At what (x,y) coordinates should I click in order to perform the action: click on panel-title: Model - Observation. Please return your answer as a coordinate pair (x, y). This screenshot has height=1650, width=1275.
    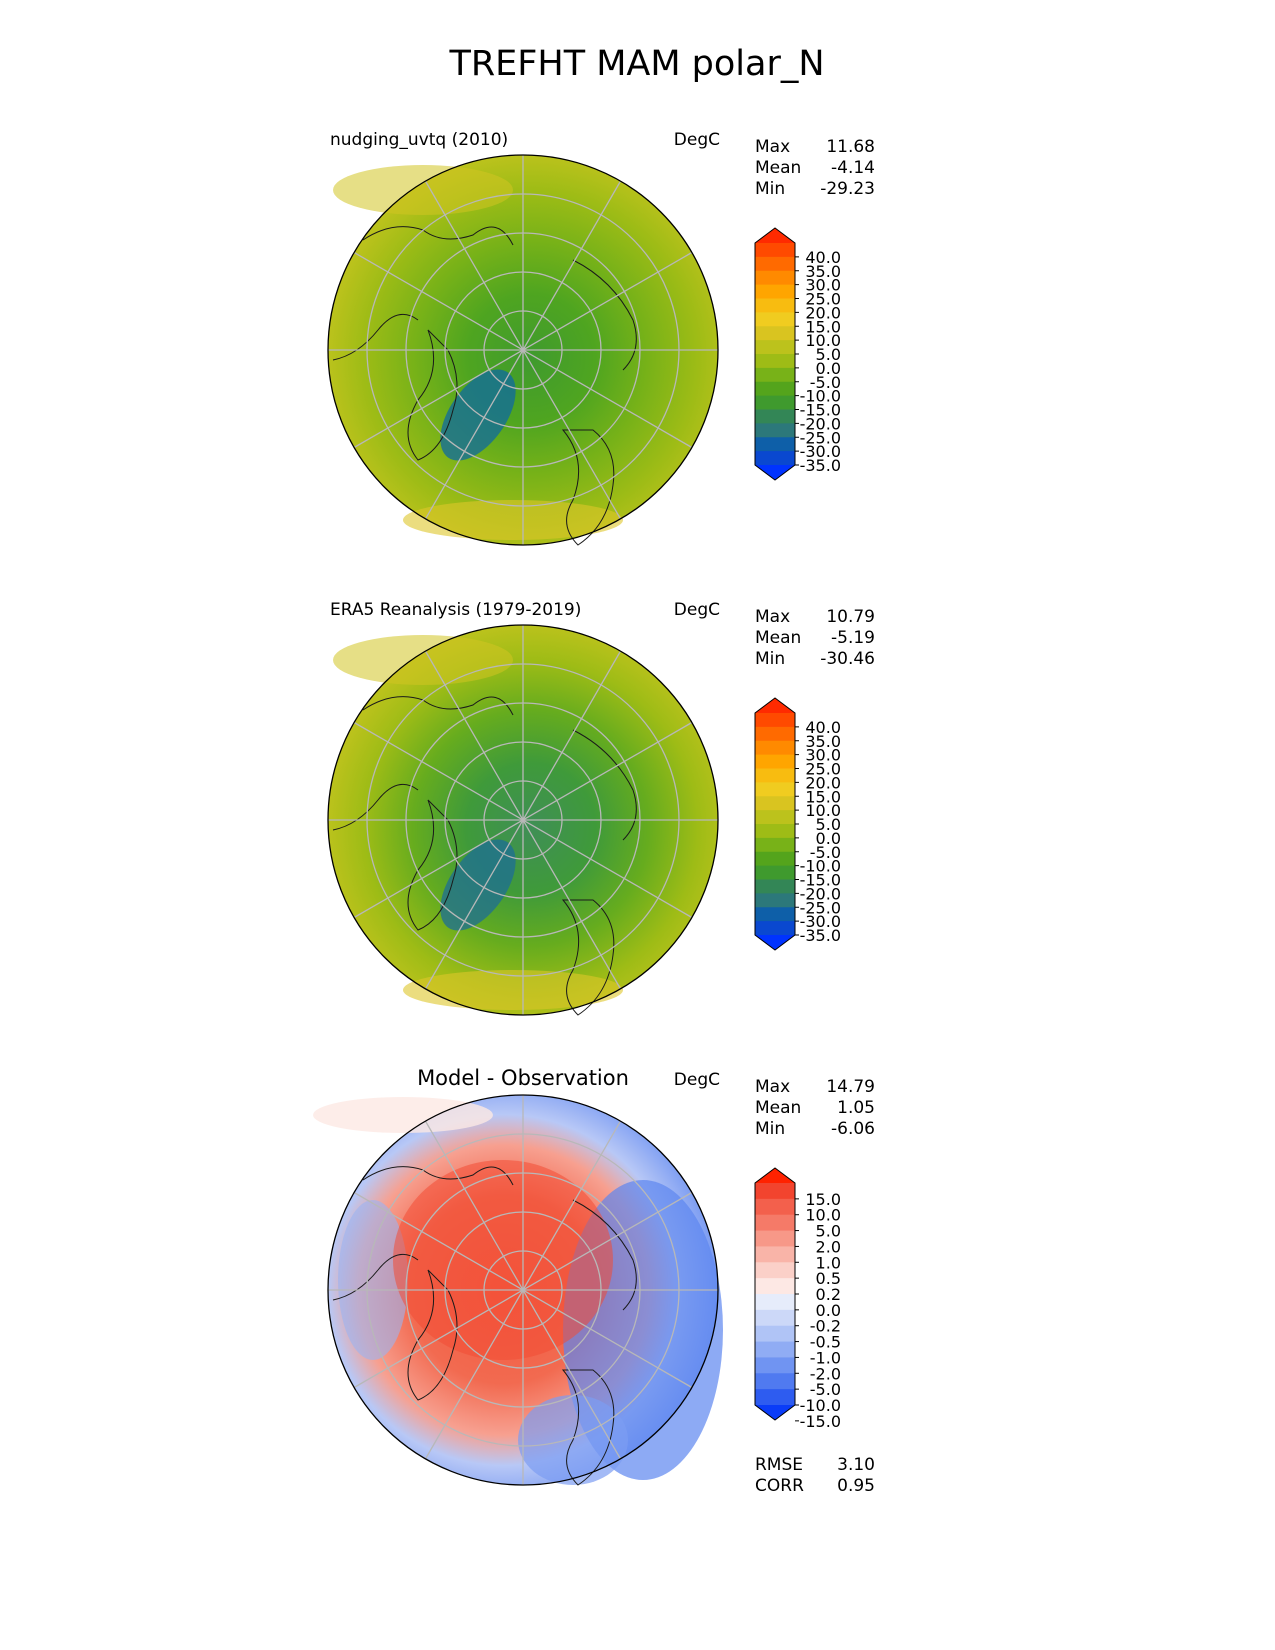
    Looking at the image, I should click on (523, 1078).